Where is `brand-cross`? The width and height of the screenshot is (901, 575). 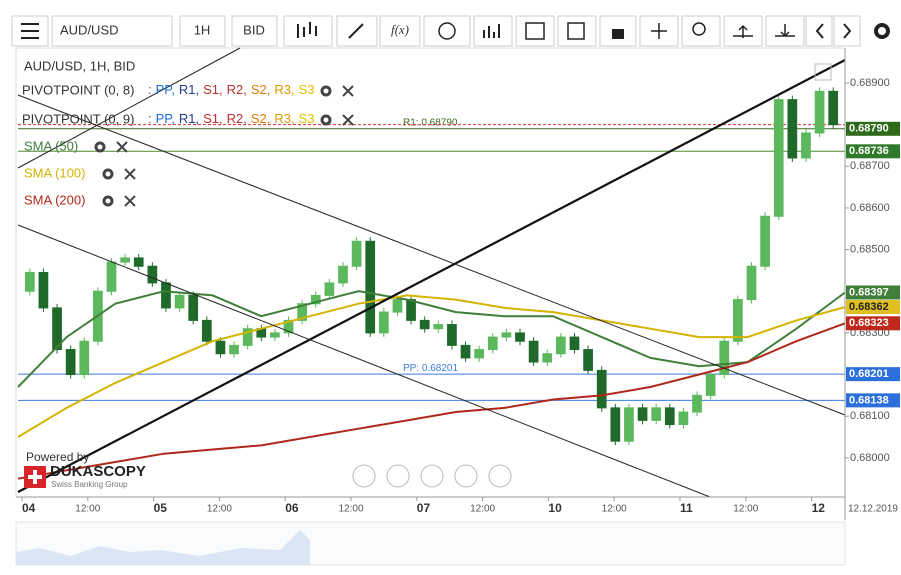 brand-cross is located at coordinates (35, 477).